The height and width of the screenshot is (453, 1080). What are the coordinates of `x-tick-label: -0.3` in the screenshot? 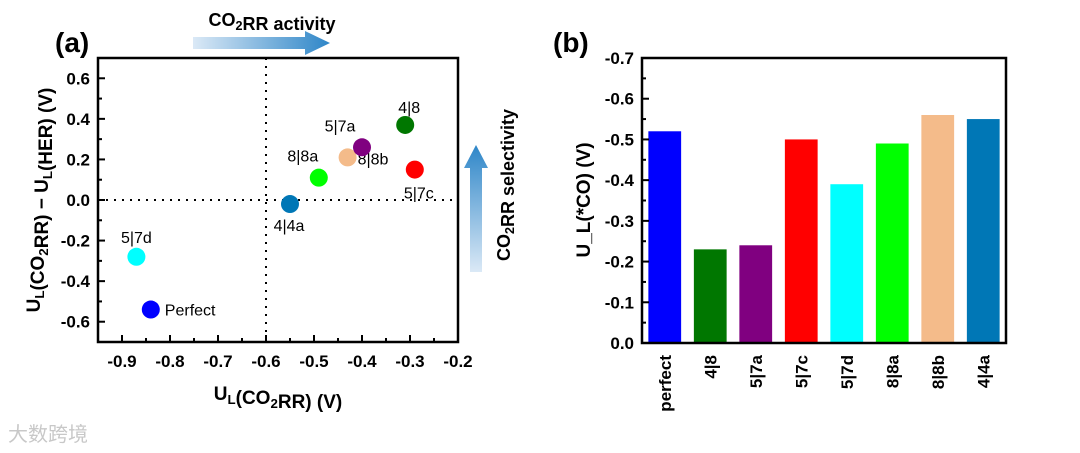 It's located at (409, 361).